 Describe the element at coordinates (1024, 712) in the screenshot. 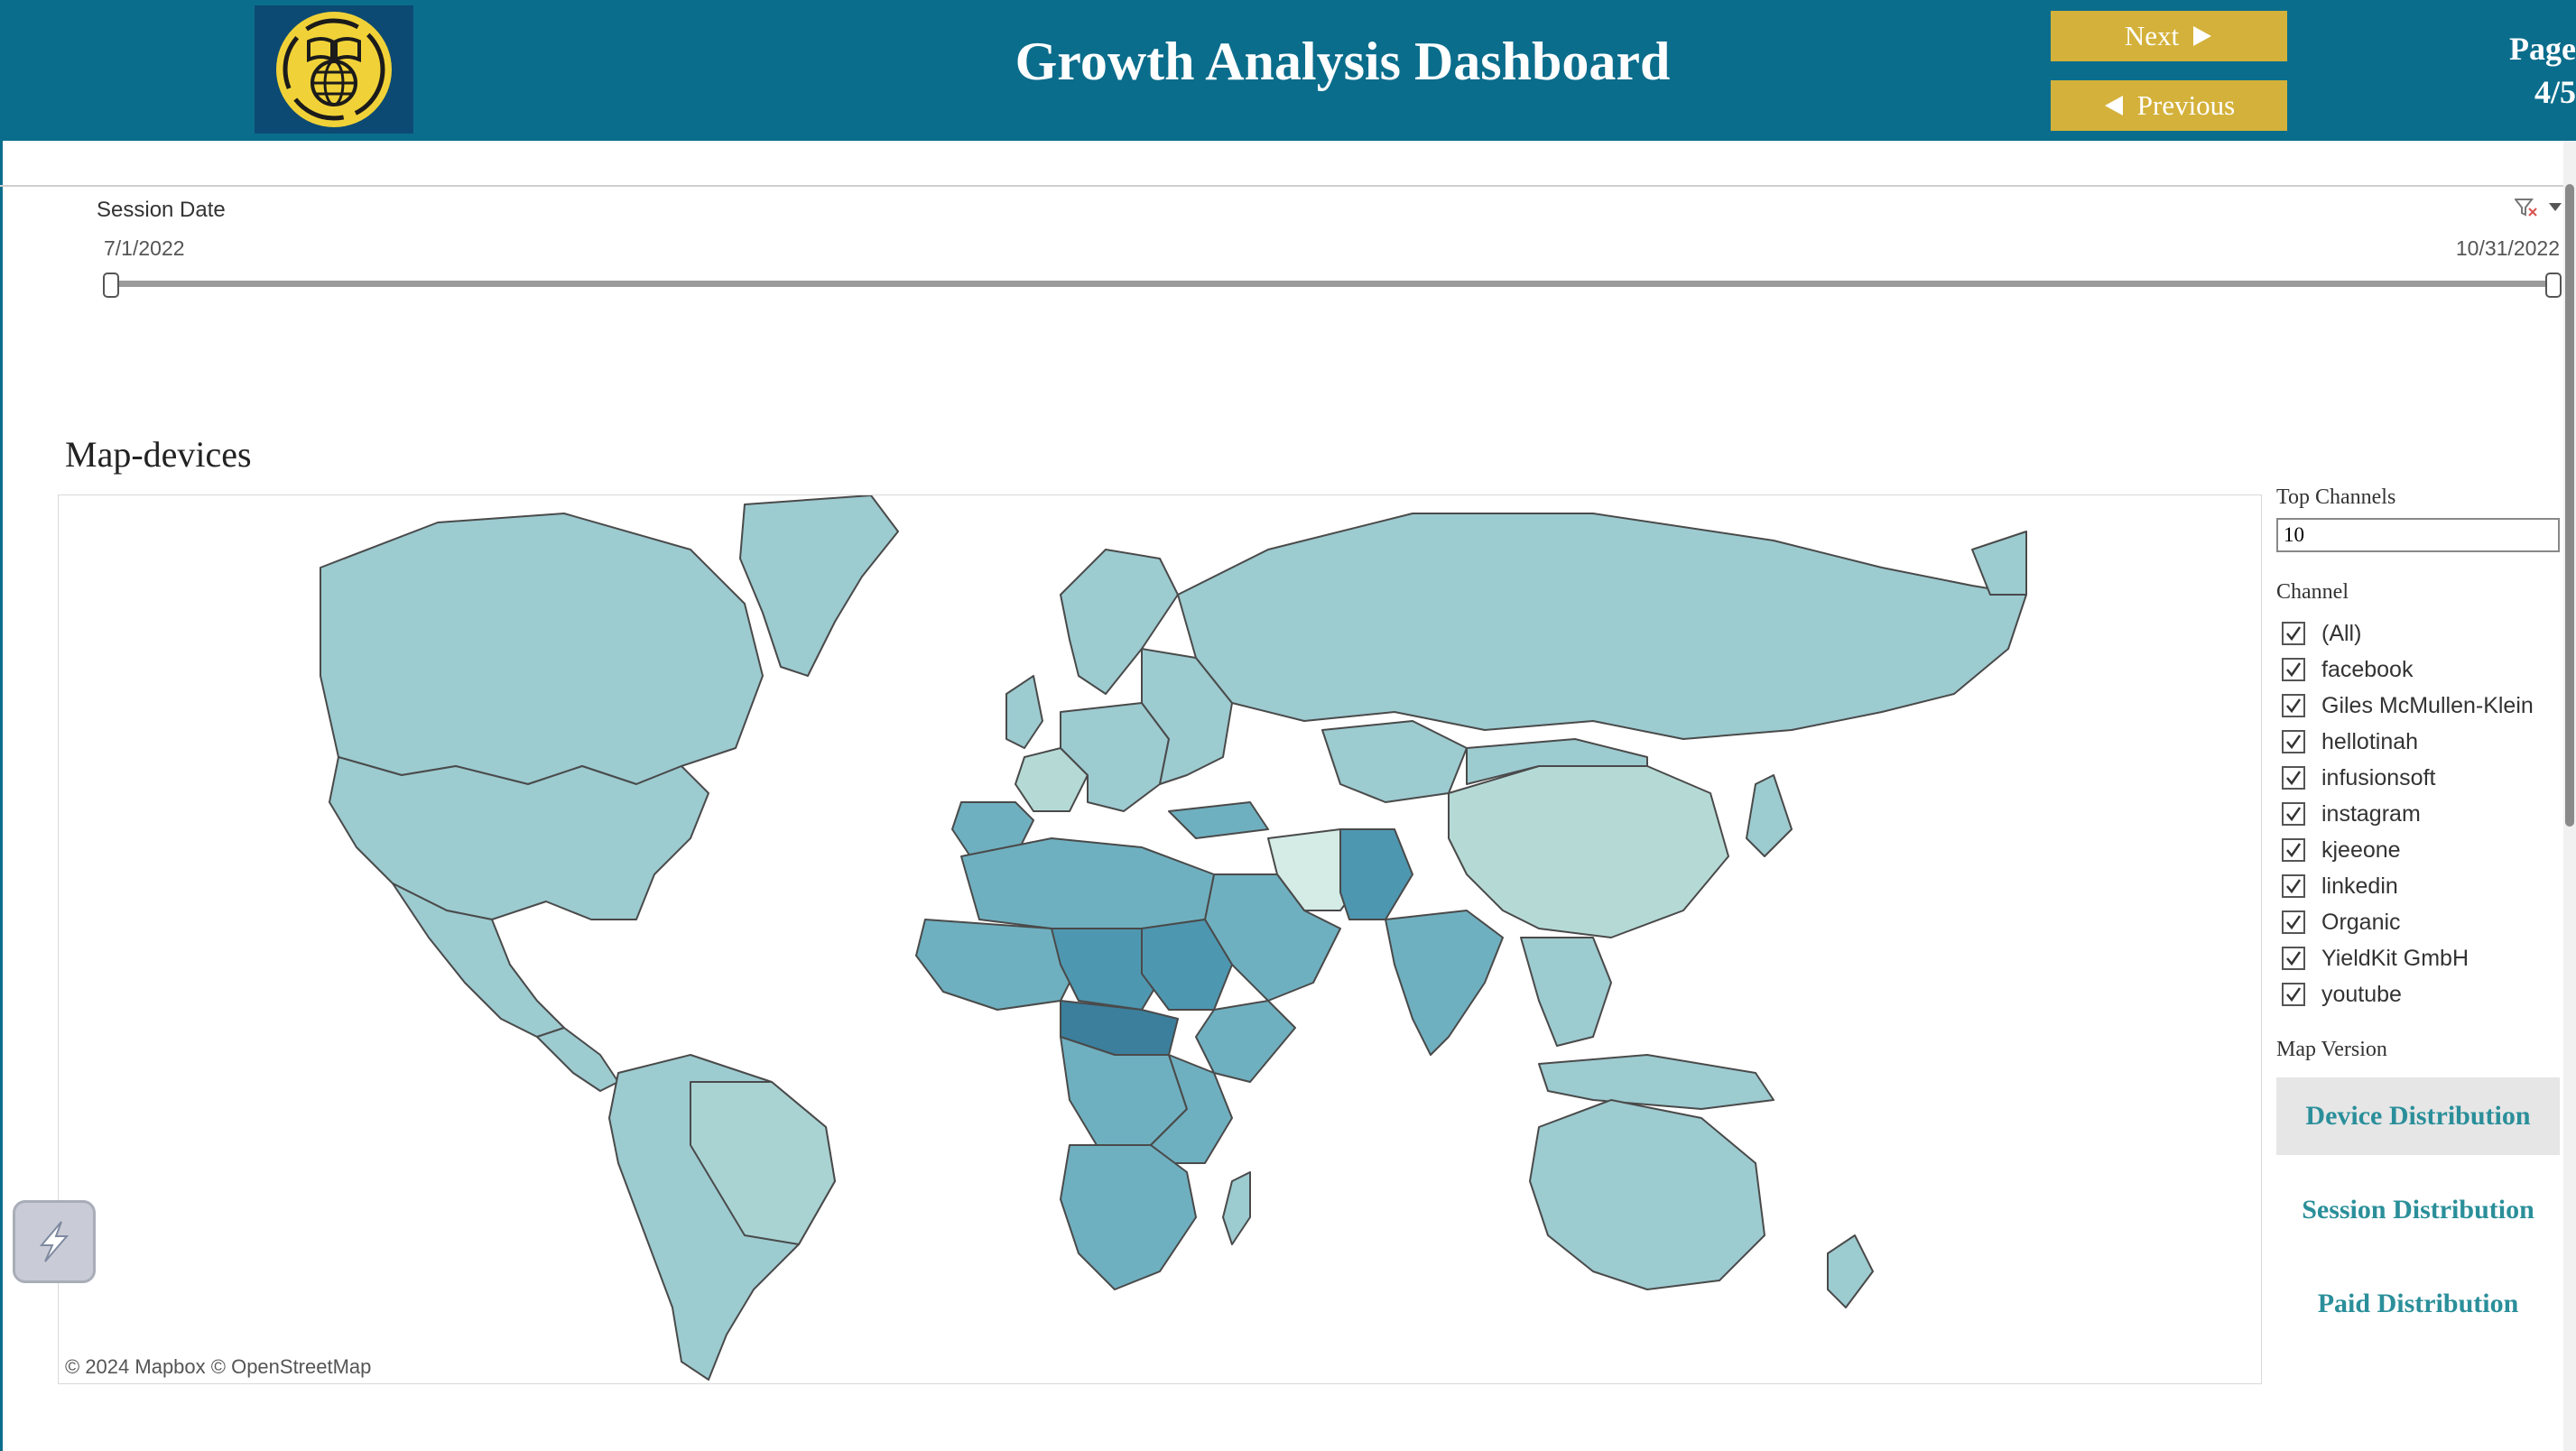

I see `region-uk` at that location.